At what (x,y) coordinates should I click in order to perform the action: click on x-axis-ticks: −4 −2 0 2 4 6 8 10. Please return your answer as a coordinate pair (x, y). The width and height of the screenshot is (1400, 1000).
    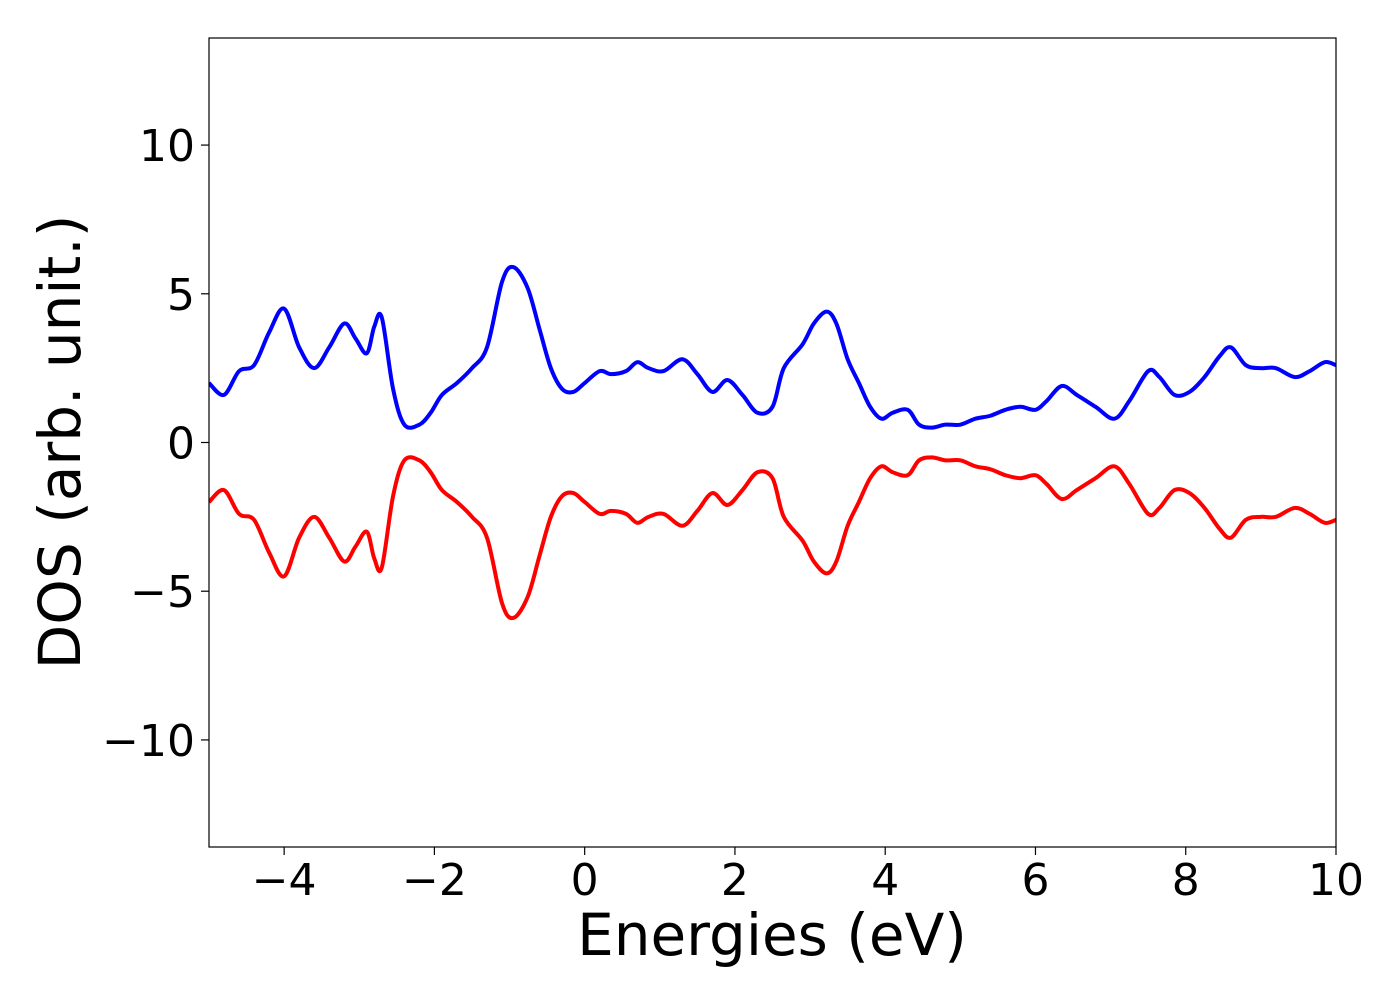
    Looking at the image, I should click on (808, 876).